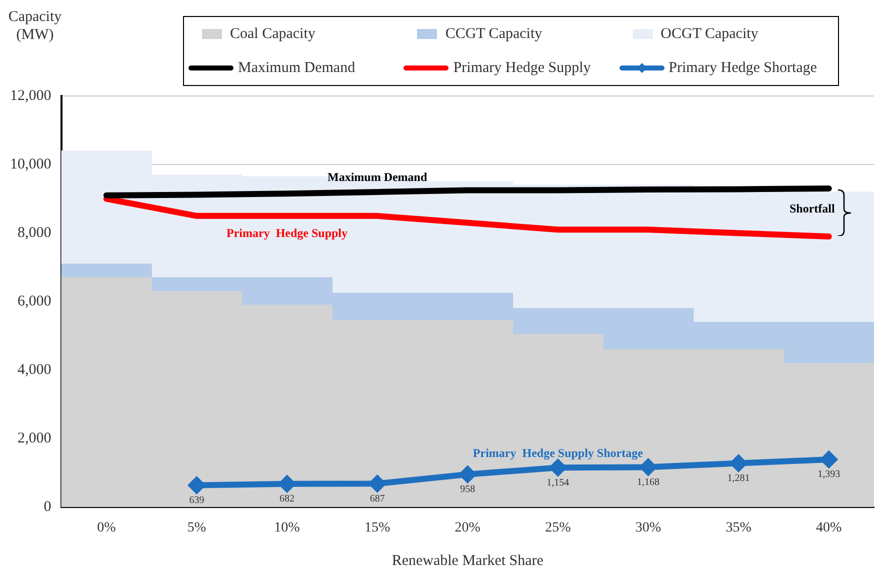 The width and height of the screenshot is (885, 574). Describe the element at coordinates (287, 498) in the screenshot. I see `data-label: 682` at that location.